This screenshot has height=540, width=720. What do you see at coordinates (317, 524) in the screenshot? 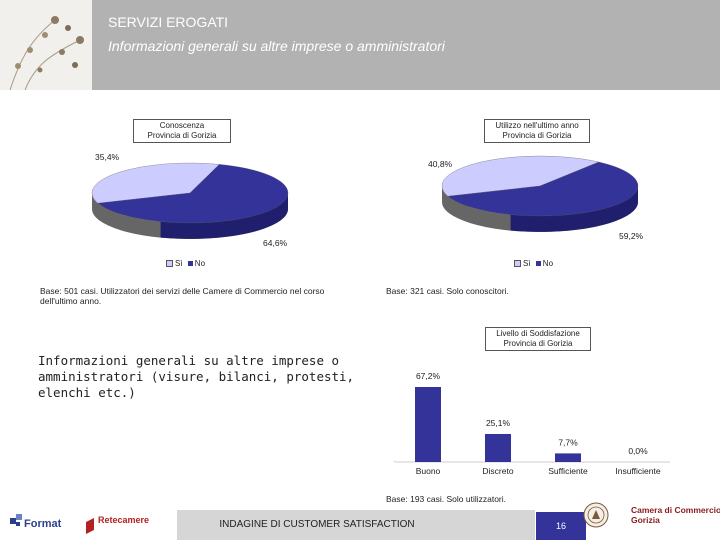
I see `footer-title: INDAGINE DI CUSTOMER SATISFACTION` at bounding box center [317, 524].